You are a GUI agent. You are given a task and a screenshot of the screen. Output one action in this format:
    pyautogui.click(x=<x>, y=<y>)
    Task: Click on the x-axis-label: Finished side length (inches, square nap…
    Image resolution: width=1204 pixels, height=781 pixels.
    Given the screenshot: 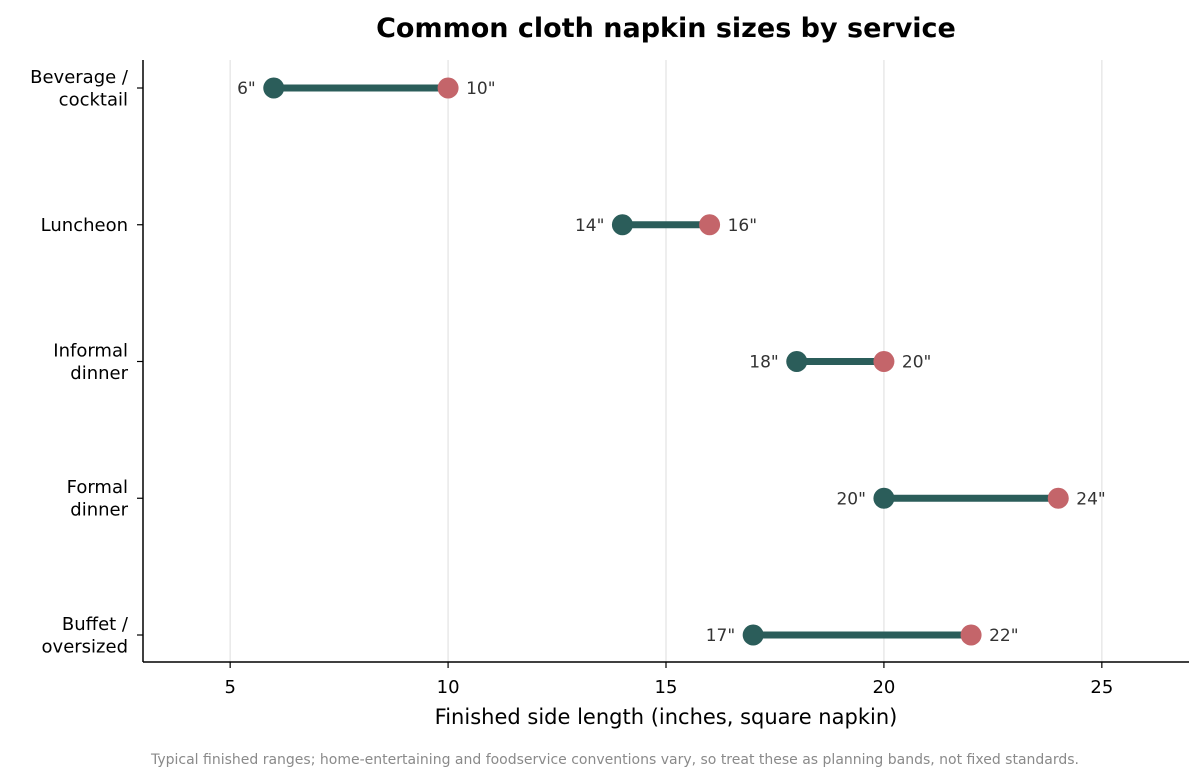 What is the action you would take?
    pyautogui.click(x=666, y=717)
    